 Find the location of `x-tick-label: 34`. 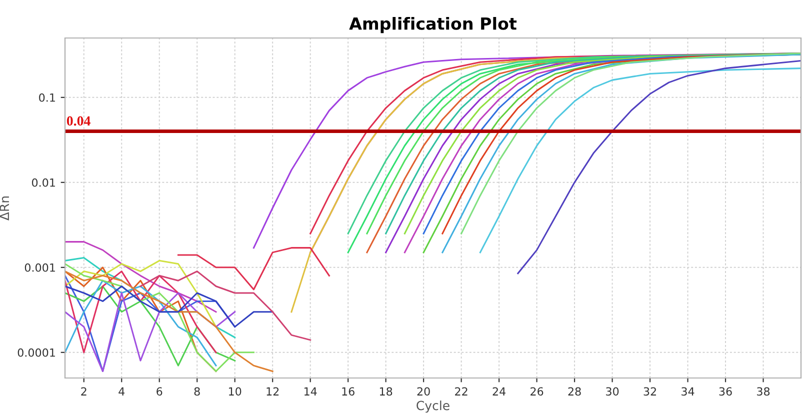

x-tick-label: 34 is located at coordinates (688, 391).